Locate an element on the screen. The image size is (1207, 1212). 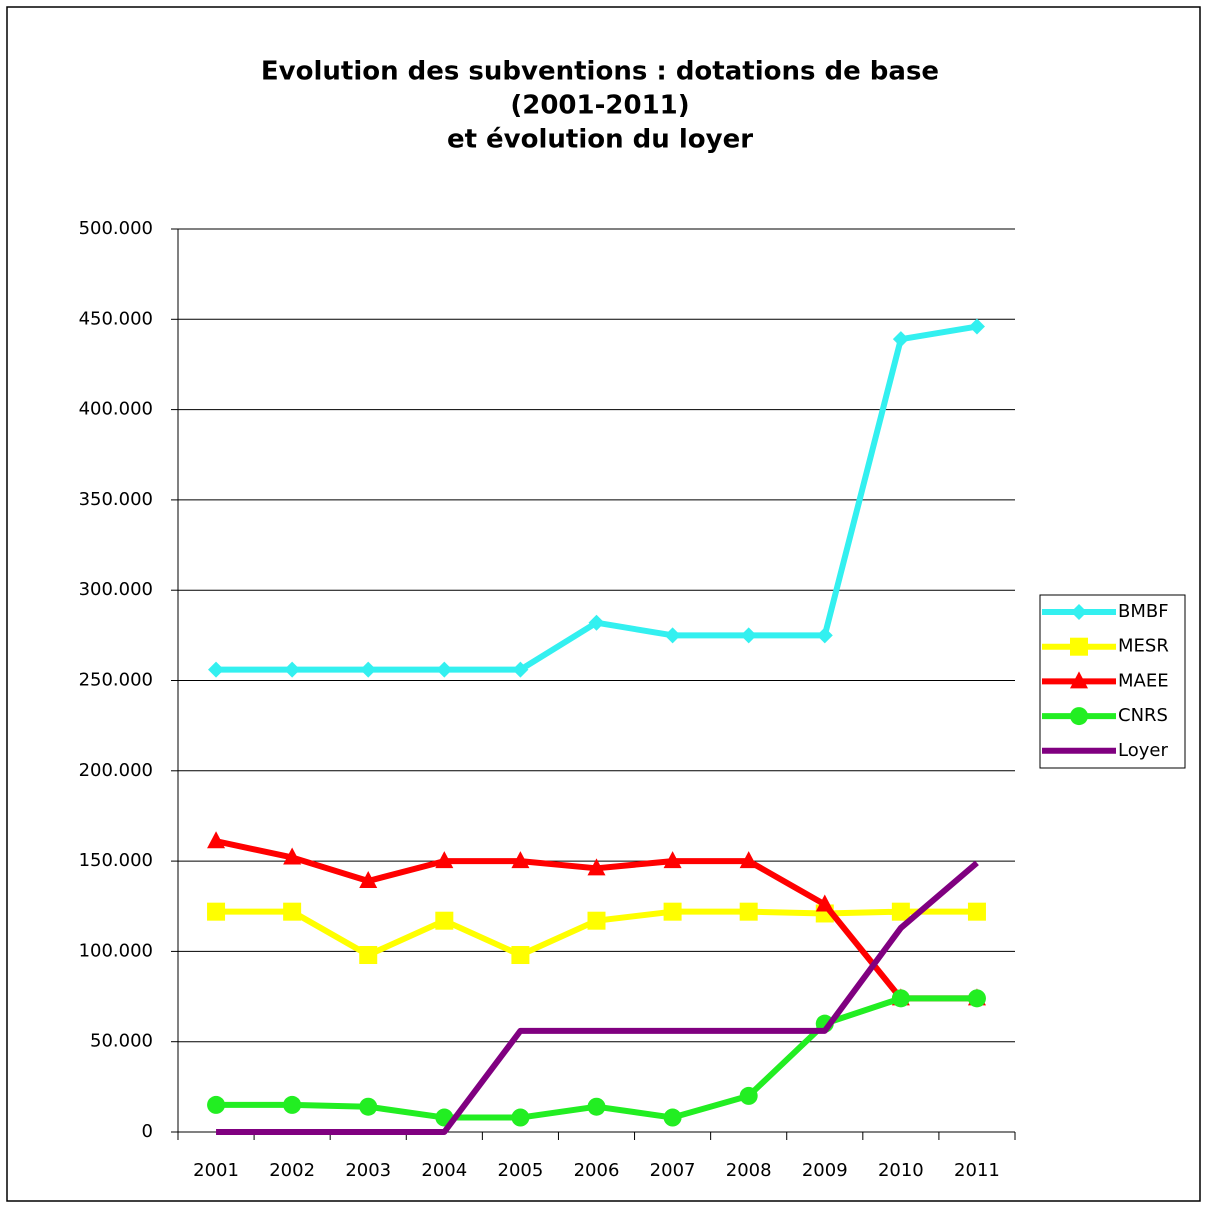
x-tick-label: 2010 is located at coordinates (901, 1170).